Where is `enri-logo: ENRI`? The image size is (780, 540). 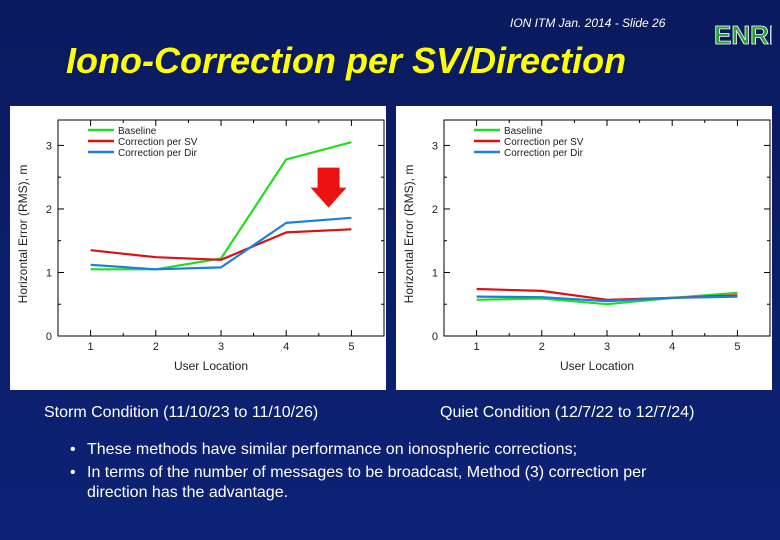 enri-logo: ENRI is located at coordinates (743, 35).